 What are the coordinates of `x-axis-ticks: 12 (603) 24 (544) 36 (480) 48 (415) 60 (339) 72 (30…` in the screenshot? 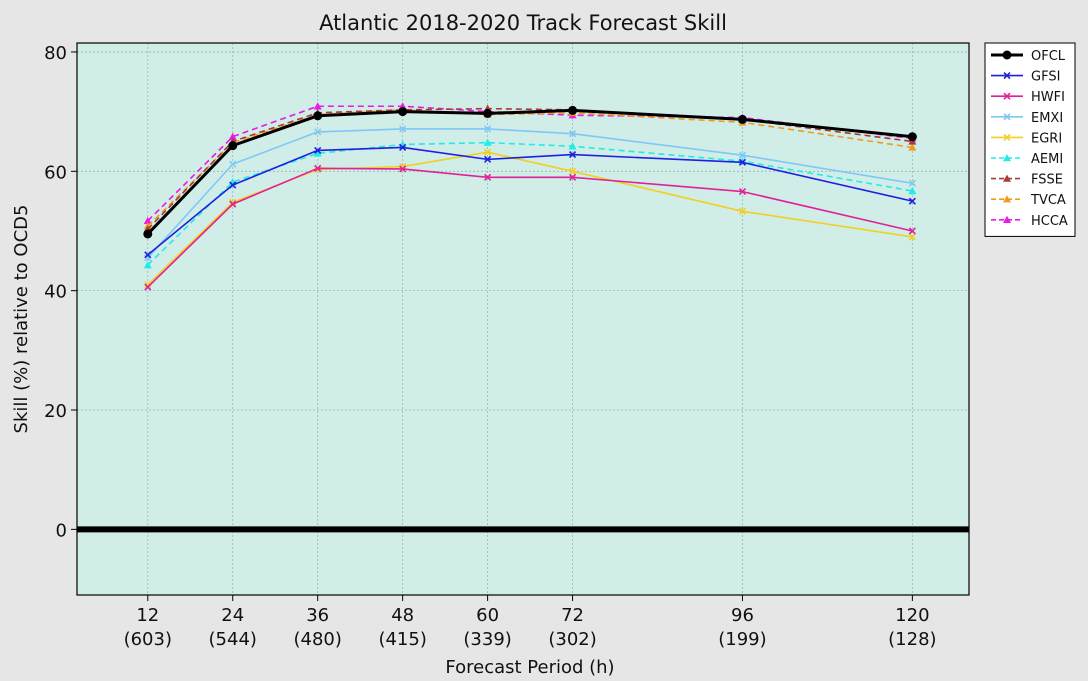 It's located at (530, 622).